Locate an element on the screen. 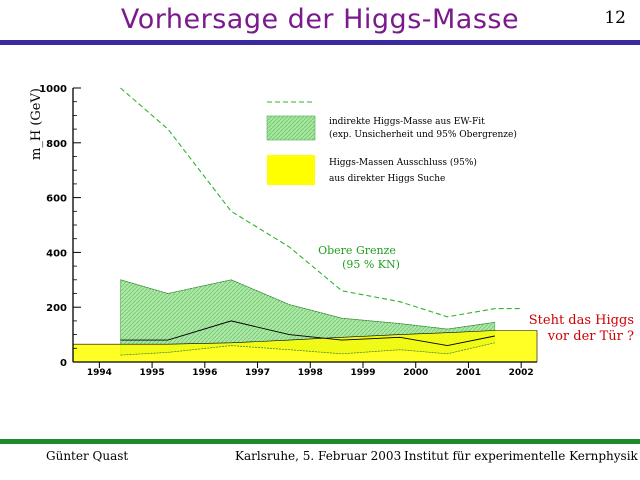  upper-limit-annotation-line2: (95 % KN) is located at coordinates (371, 264).